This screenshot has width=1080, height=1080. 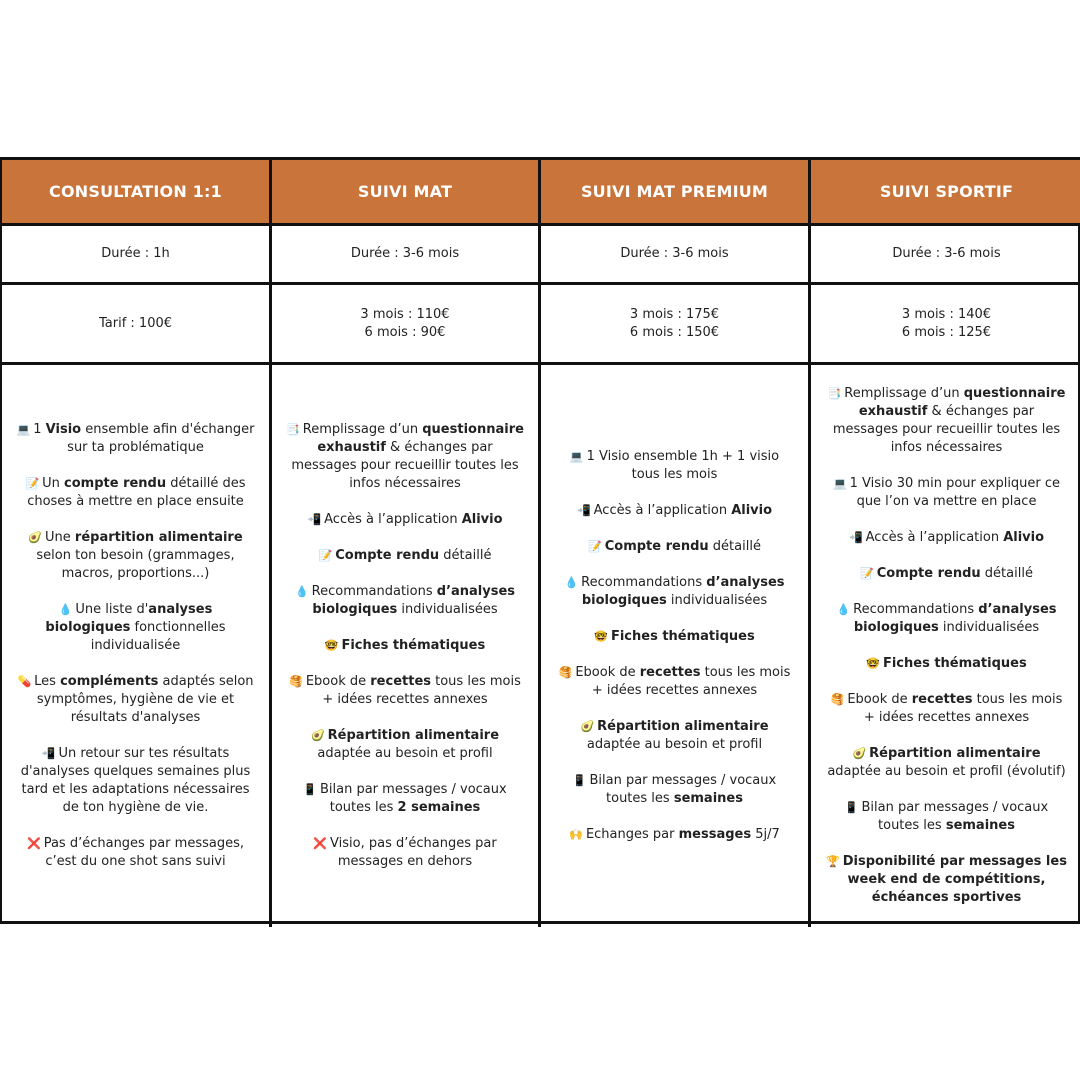 What do you see at coordinates (765, 834) in the screenshot?
I see `feature-text: 5j/7` at bounding box center [765, 834].